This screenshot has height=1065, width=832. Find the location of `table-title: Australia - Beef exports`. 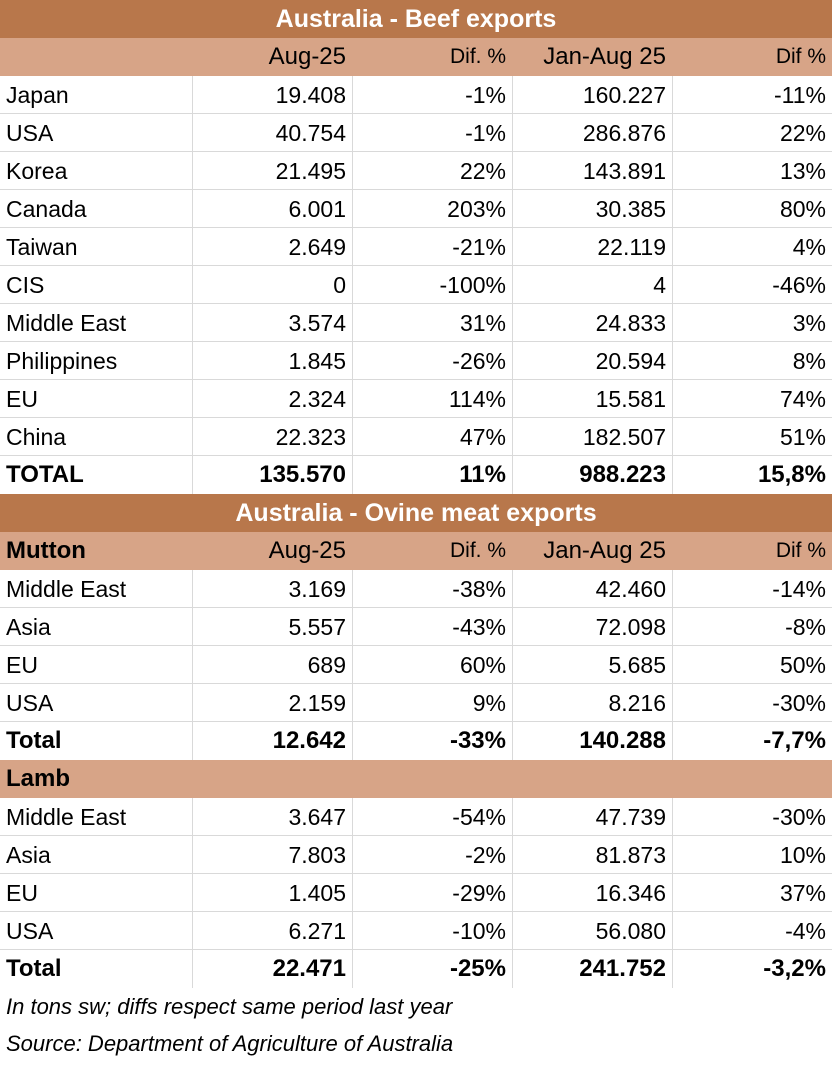

table-title: Australia - Beef exports is located at coordinates (416, 19).